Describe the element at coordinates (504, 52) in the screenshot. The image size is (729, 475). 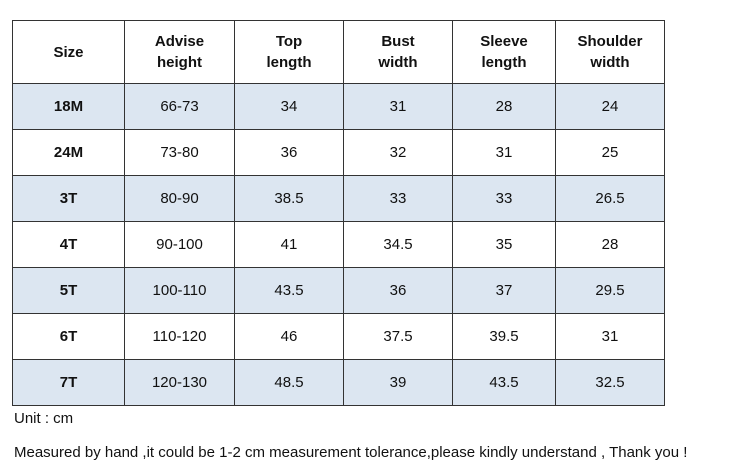
I see `header-cell: Sleeve length` at that location.